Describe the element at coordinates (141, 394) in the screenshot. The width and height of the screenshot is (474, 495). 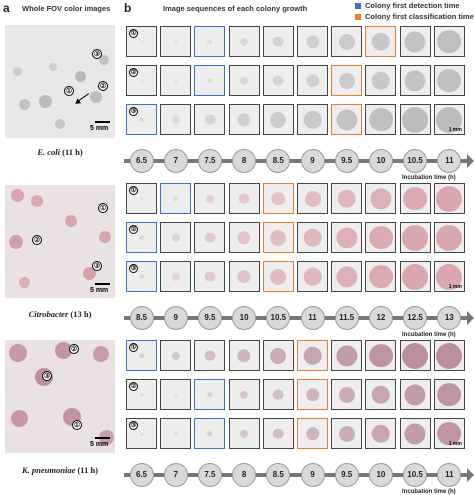
I see `colony-tile: ②` at that location.